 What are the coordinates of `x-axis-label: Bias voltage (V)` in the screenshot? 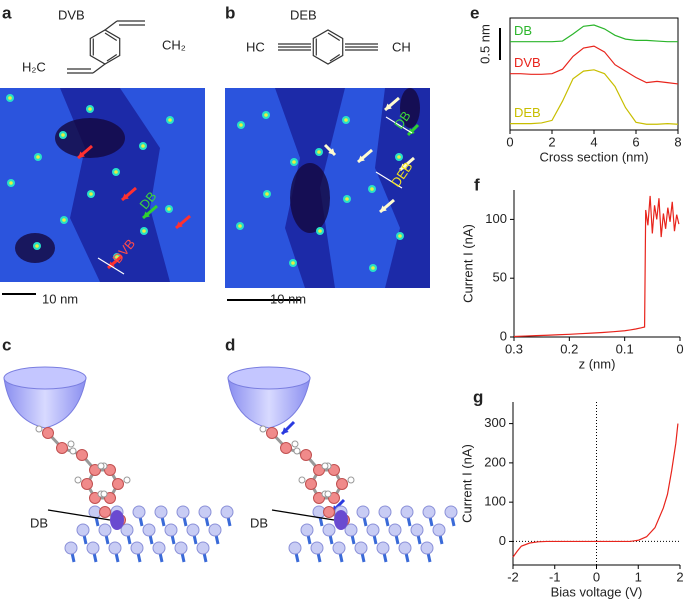 It's located at (597, 591).